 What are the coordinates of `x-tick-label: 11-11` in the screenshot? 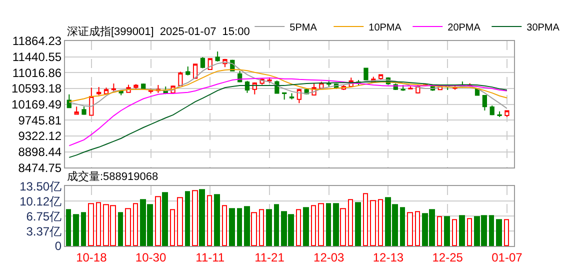 It's located at (210, 257).